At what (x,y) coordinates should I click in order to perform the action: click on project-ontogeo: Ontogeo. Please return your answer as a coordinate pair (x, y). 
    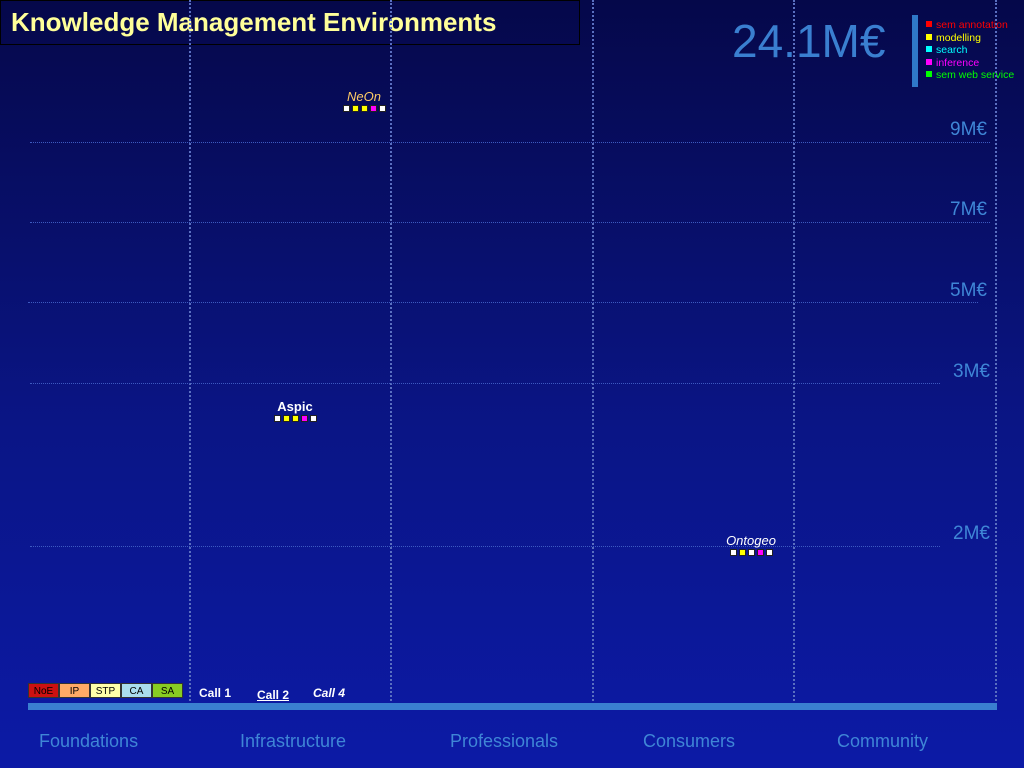
    Looking at the image, I should click on (751, 544).